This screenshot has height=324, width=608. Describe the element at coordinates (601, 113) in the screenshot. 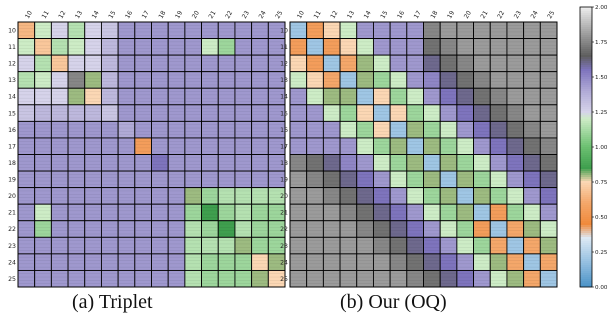

I see `colorbar-tick-label: 1.25` at that location.